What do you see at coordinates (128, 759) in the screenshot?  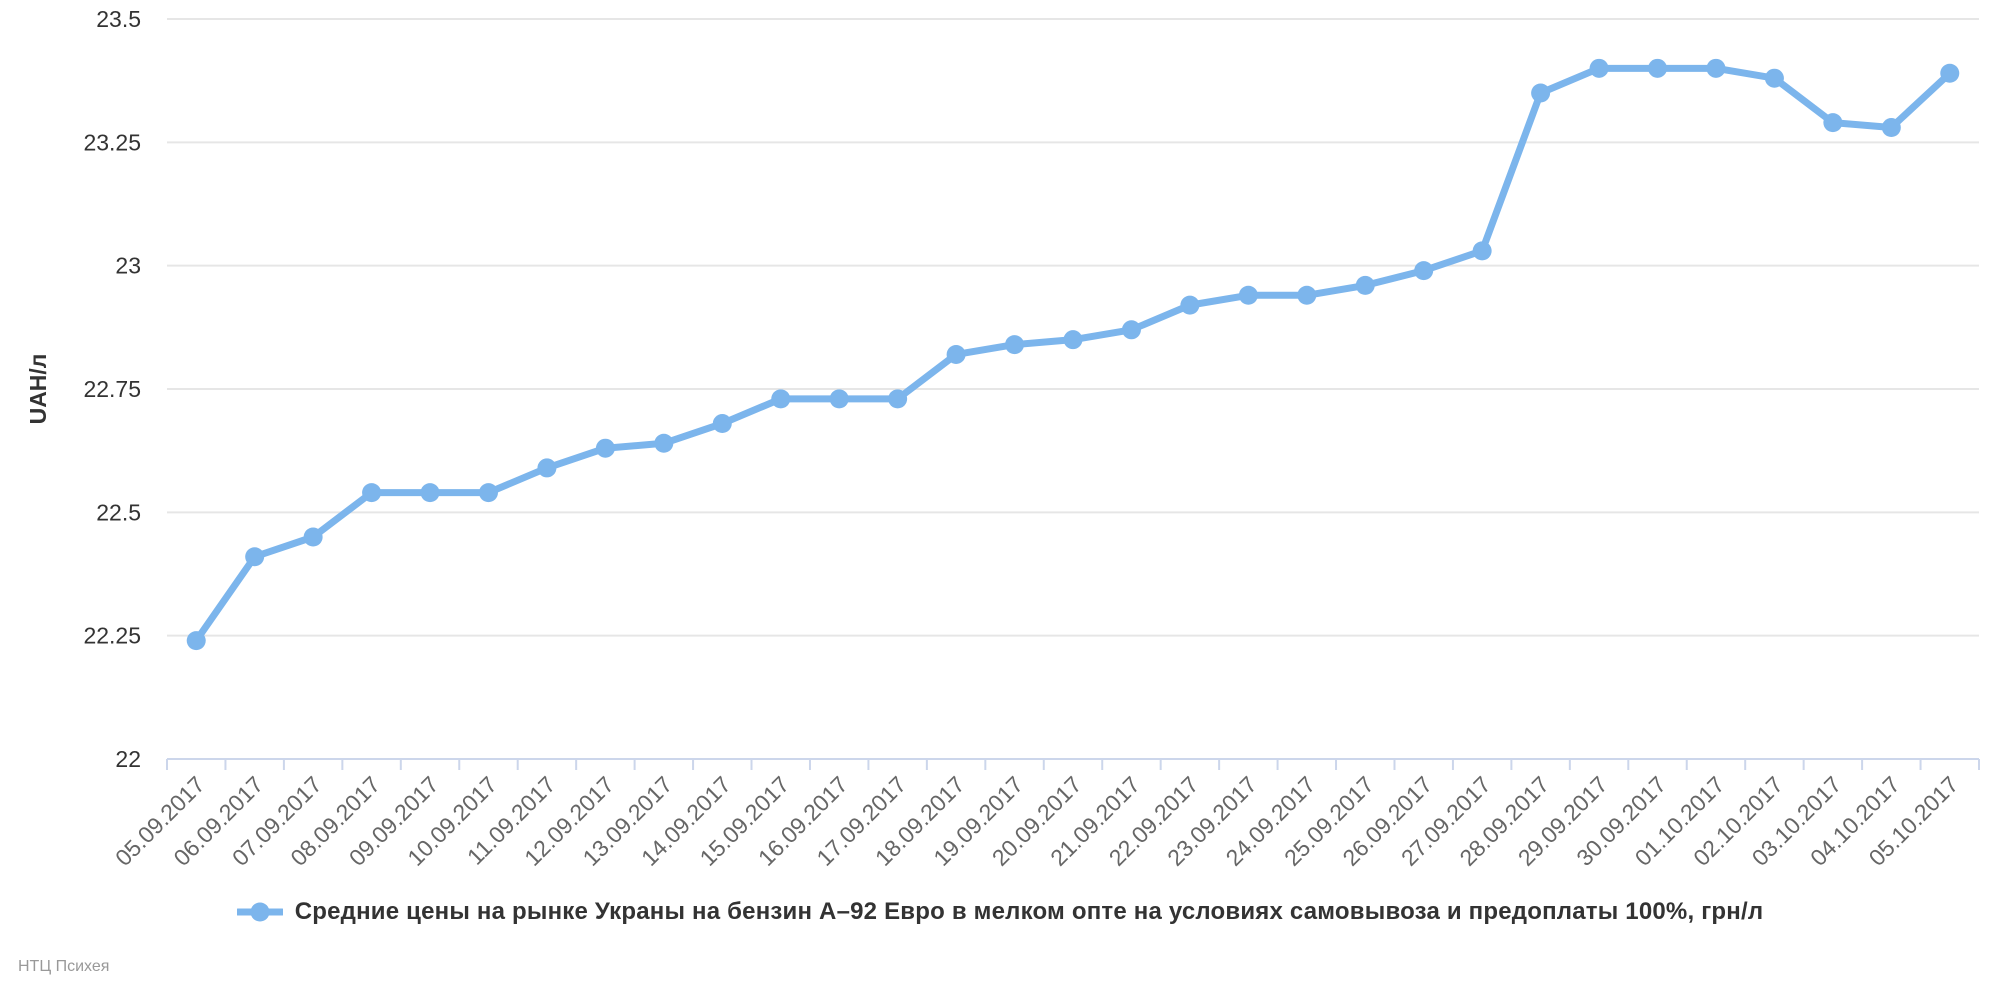 I see `svg-text: 22` at bounding box center [128, 759].